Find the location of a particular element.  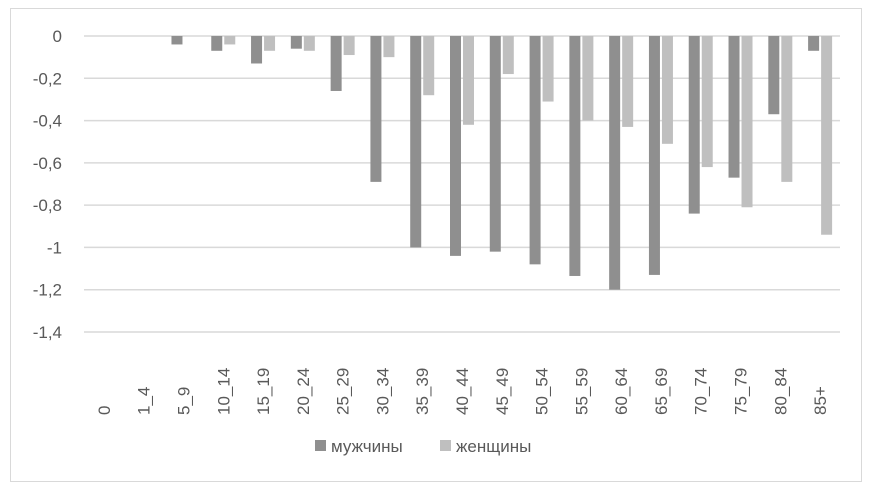

x-tick-label: 15_19 is located at coordinates (263, 391).